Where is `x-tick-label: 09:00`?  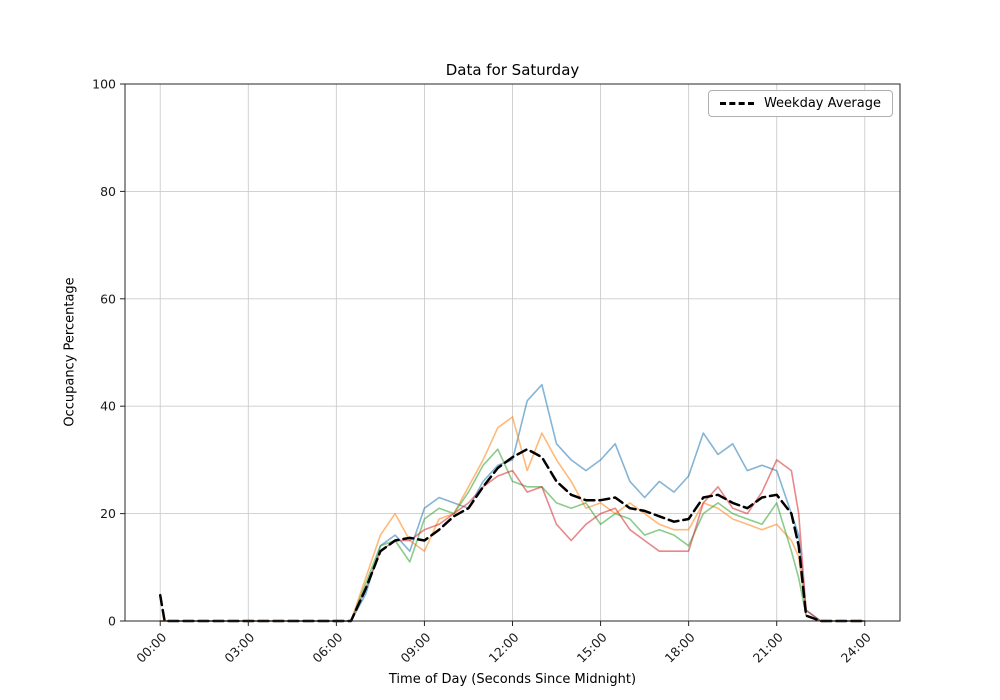
x-tick-label: 09:00 is located at coordinates (415, 647).